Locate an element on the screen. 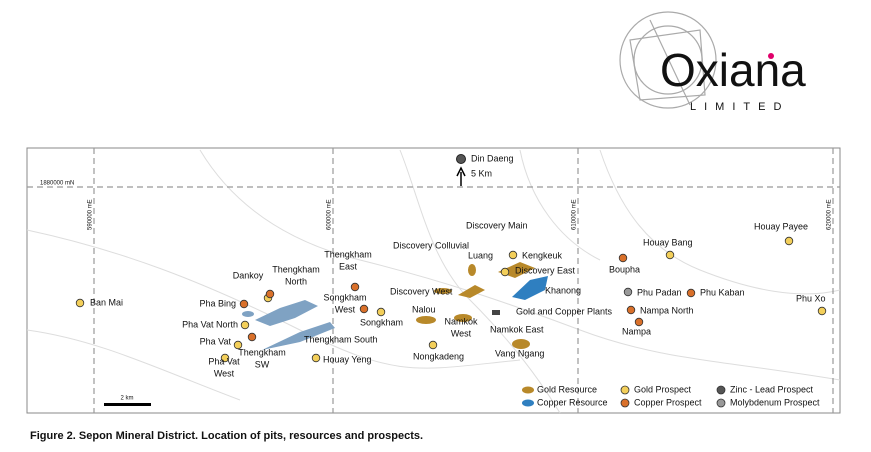  place-label: SW is located at coordinates (262, 364).